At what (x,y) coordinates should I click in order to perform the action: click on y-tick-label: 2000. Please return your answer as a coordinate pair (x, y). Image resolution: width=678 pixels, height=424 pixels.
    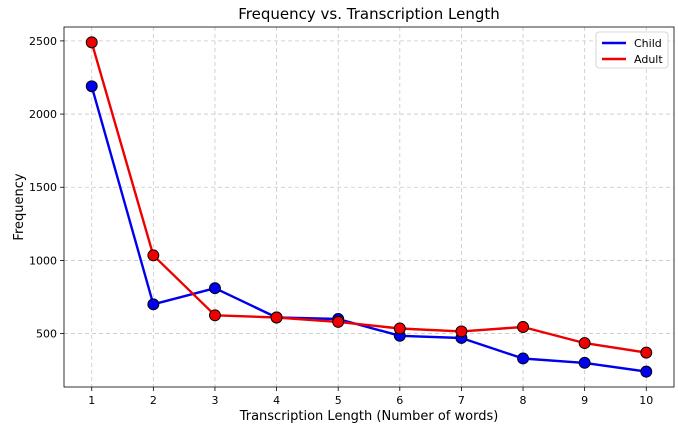
    Looking at the image, I should click on (43, 114).